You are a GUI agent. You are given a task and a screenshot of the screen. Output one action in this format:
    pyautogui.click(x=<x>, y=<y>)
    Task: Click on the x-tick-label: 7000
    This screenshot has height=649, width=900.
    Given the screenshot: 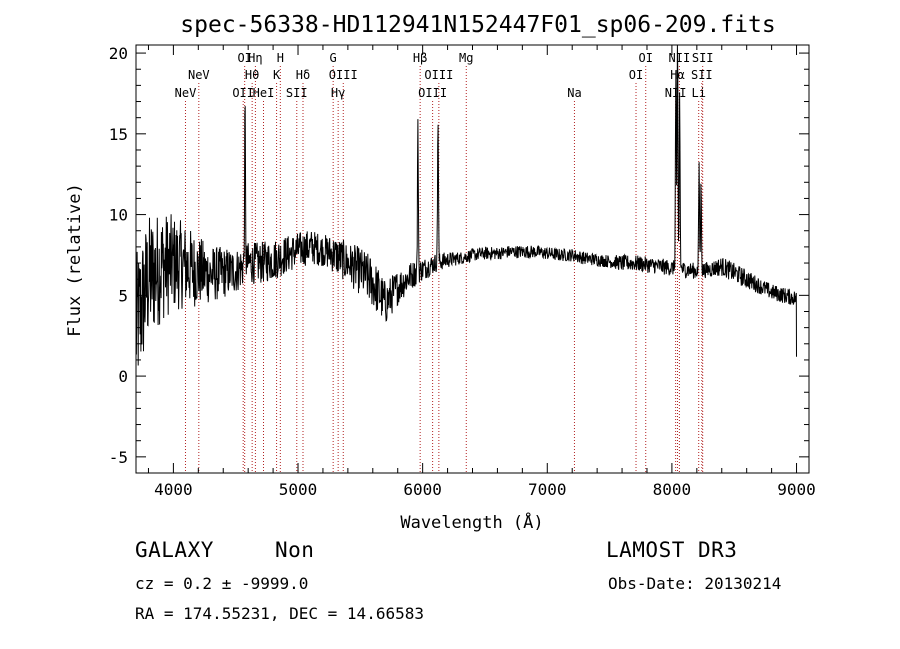 What is the action you would take?
    pyautogui.click(x=547, y=489)
    